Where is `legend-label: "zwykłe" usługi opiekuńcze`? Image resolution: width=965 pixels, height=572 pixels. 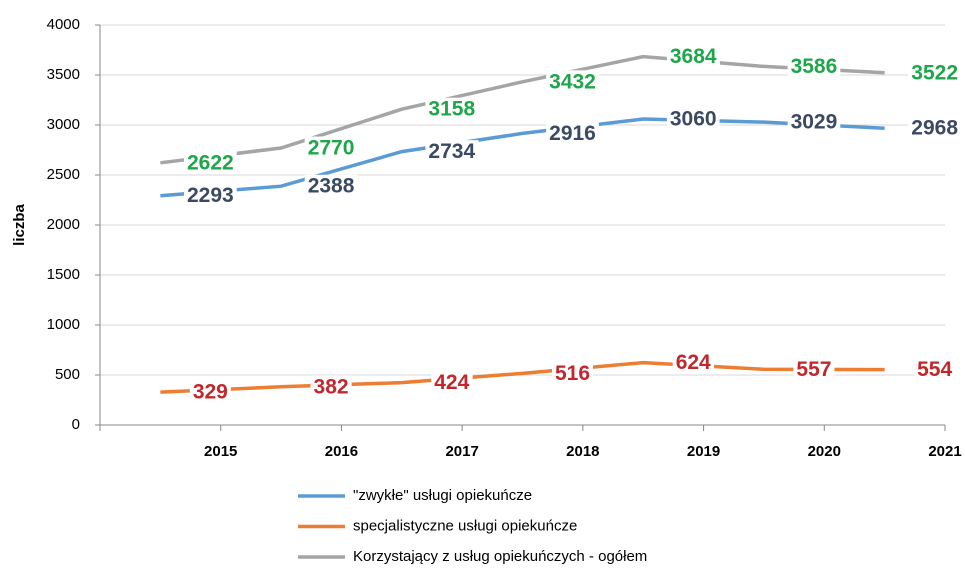
legend-label: "zwykłe" usługi opiekuńcze is located at coordinates (442, 495).